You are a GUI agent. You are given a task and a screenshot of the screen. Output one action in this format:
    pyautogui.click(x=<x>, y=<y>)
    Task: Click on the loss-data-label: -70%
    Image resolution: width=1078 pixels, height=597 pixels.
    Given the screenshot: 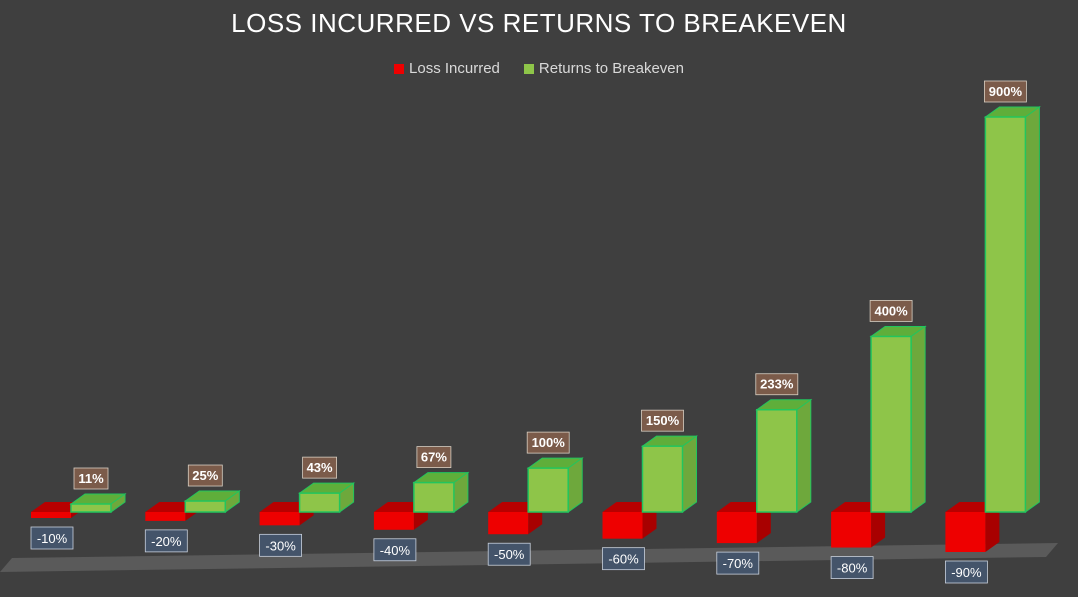 What is the action you would take?
    pyautogui.click(x=738, y=563)
    